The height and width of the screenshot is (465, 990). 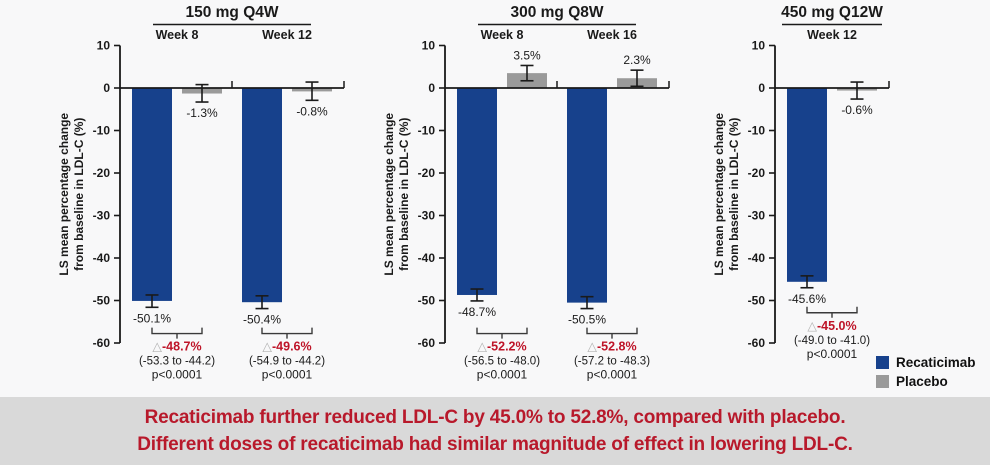 I want to click on difference-ci: (-54.9 to -44.2), so click(x=287, y=362).